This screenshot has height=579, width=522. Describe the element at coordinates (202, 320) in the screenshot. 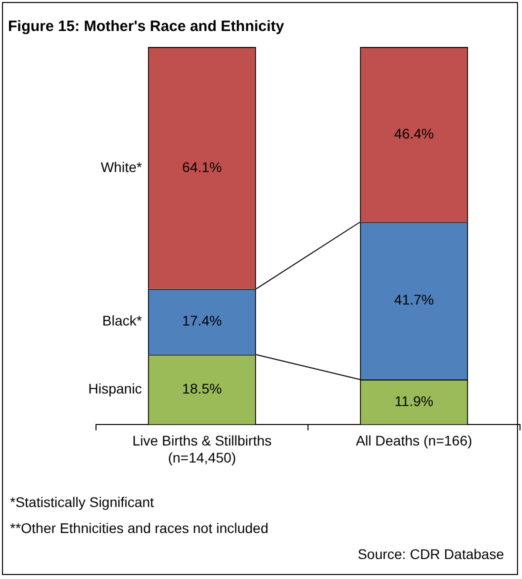

I see `data-label: 17.4%` at that location.